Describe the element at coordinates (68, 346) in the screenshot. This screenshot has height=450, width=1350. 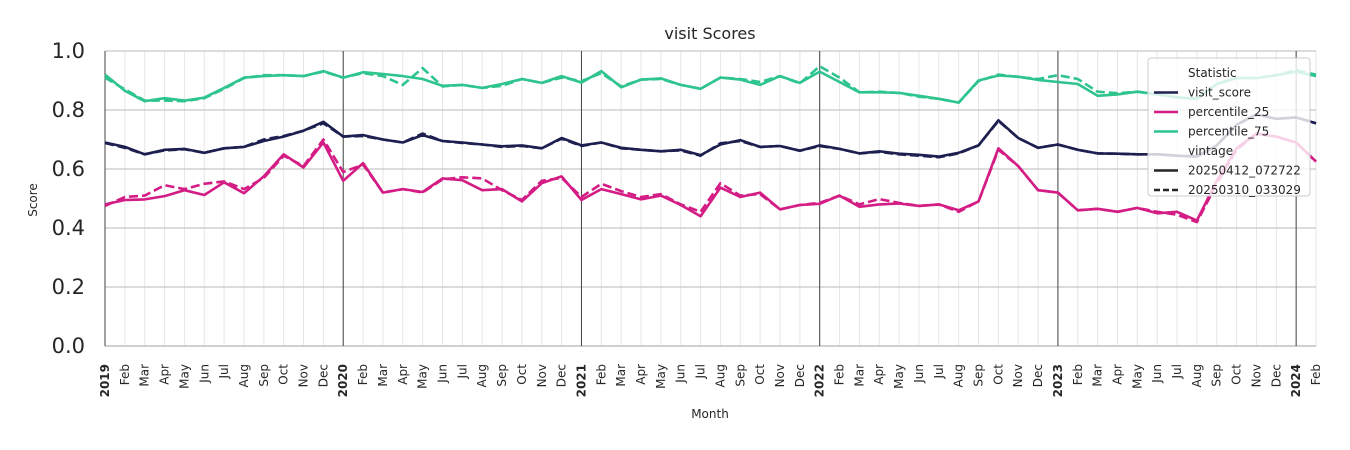
I see `y-tick-label: 0.0` at that location.